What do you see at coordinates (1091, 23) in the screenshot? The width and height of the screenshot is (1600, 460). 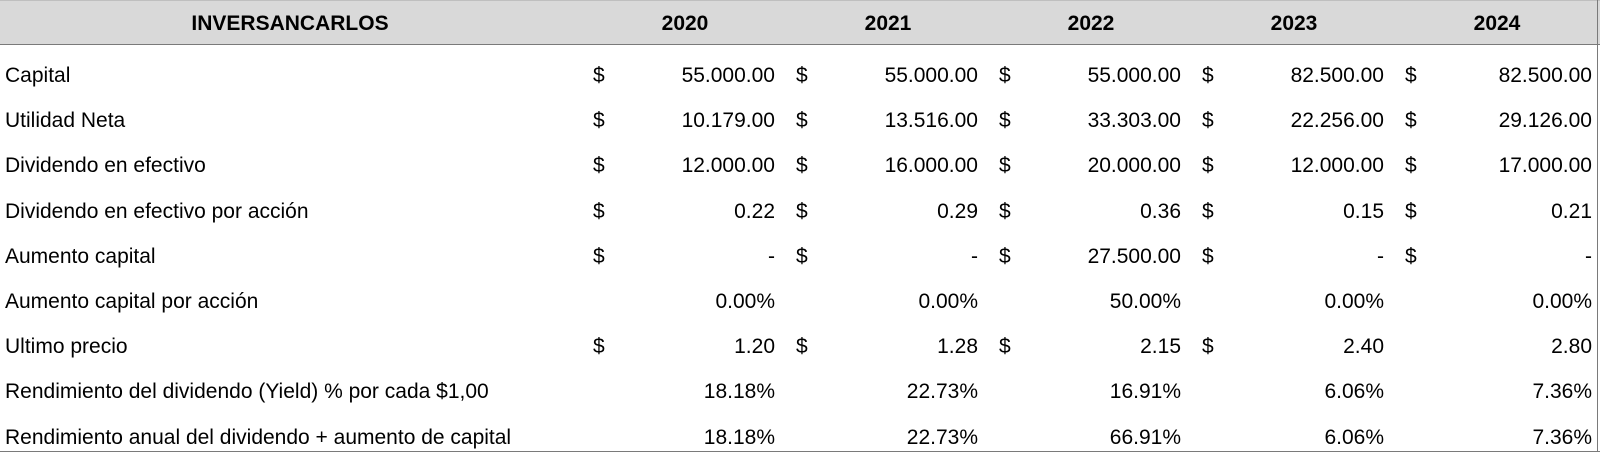 I see `year-header-2022: 2022` at bounding box center [1091, 23].